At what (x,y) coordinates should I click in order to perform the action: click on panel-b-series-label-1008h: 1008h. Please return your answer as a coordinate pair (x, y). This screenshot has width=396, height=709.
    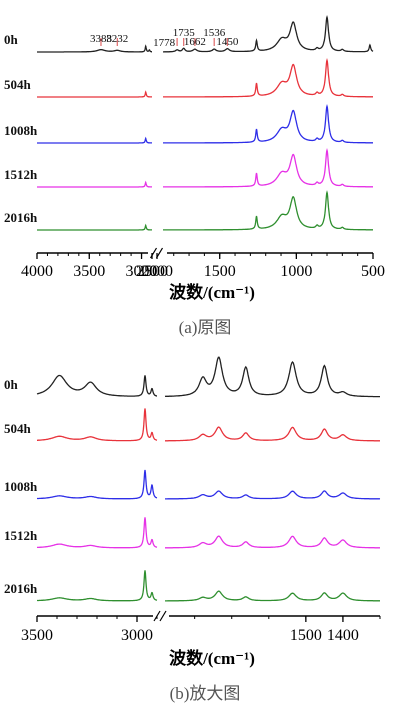
    Looking at the image, I should click on (21, 486).